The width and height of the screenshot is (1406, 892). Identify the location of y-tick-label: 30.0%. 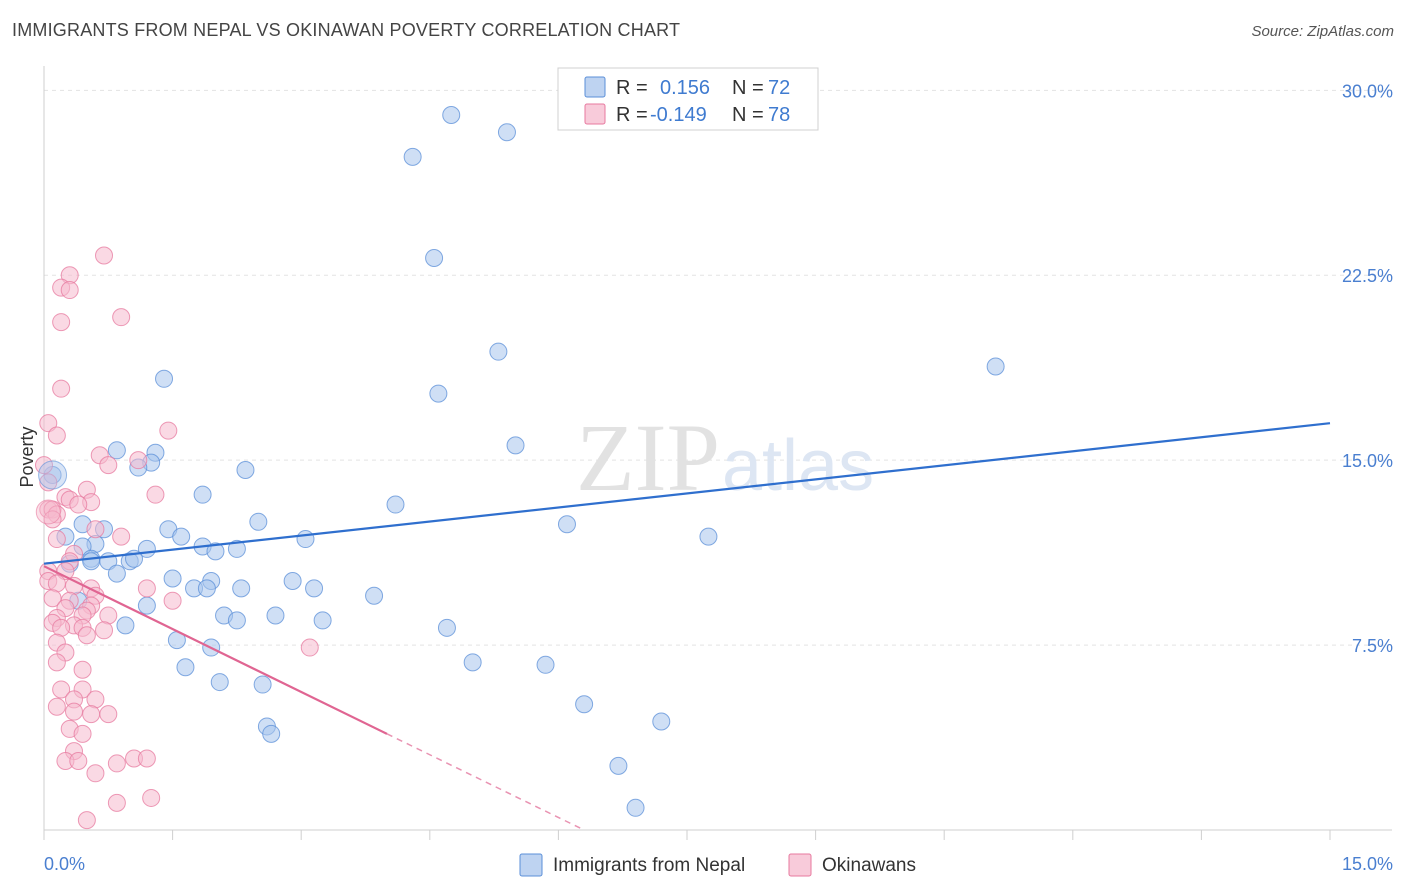
(1367, 91).